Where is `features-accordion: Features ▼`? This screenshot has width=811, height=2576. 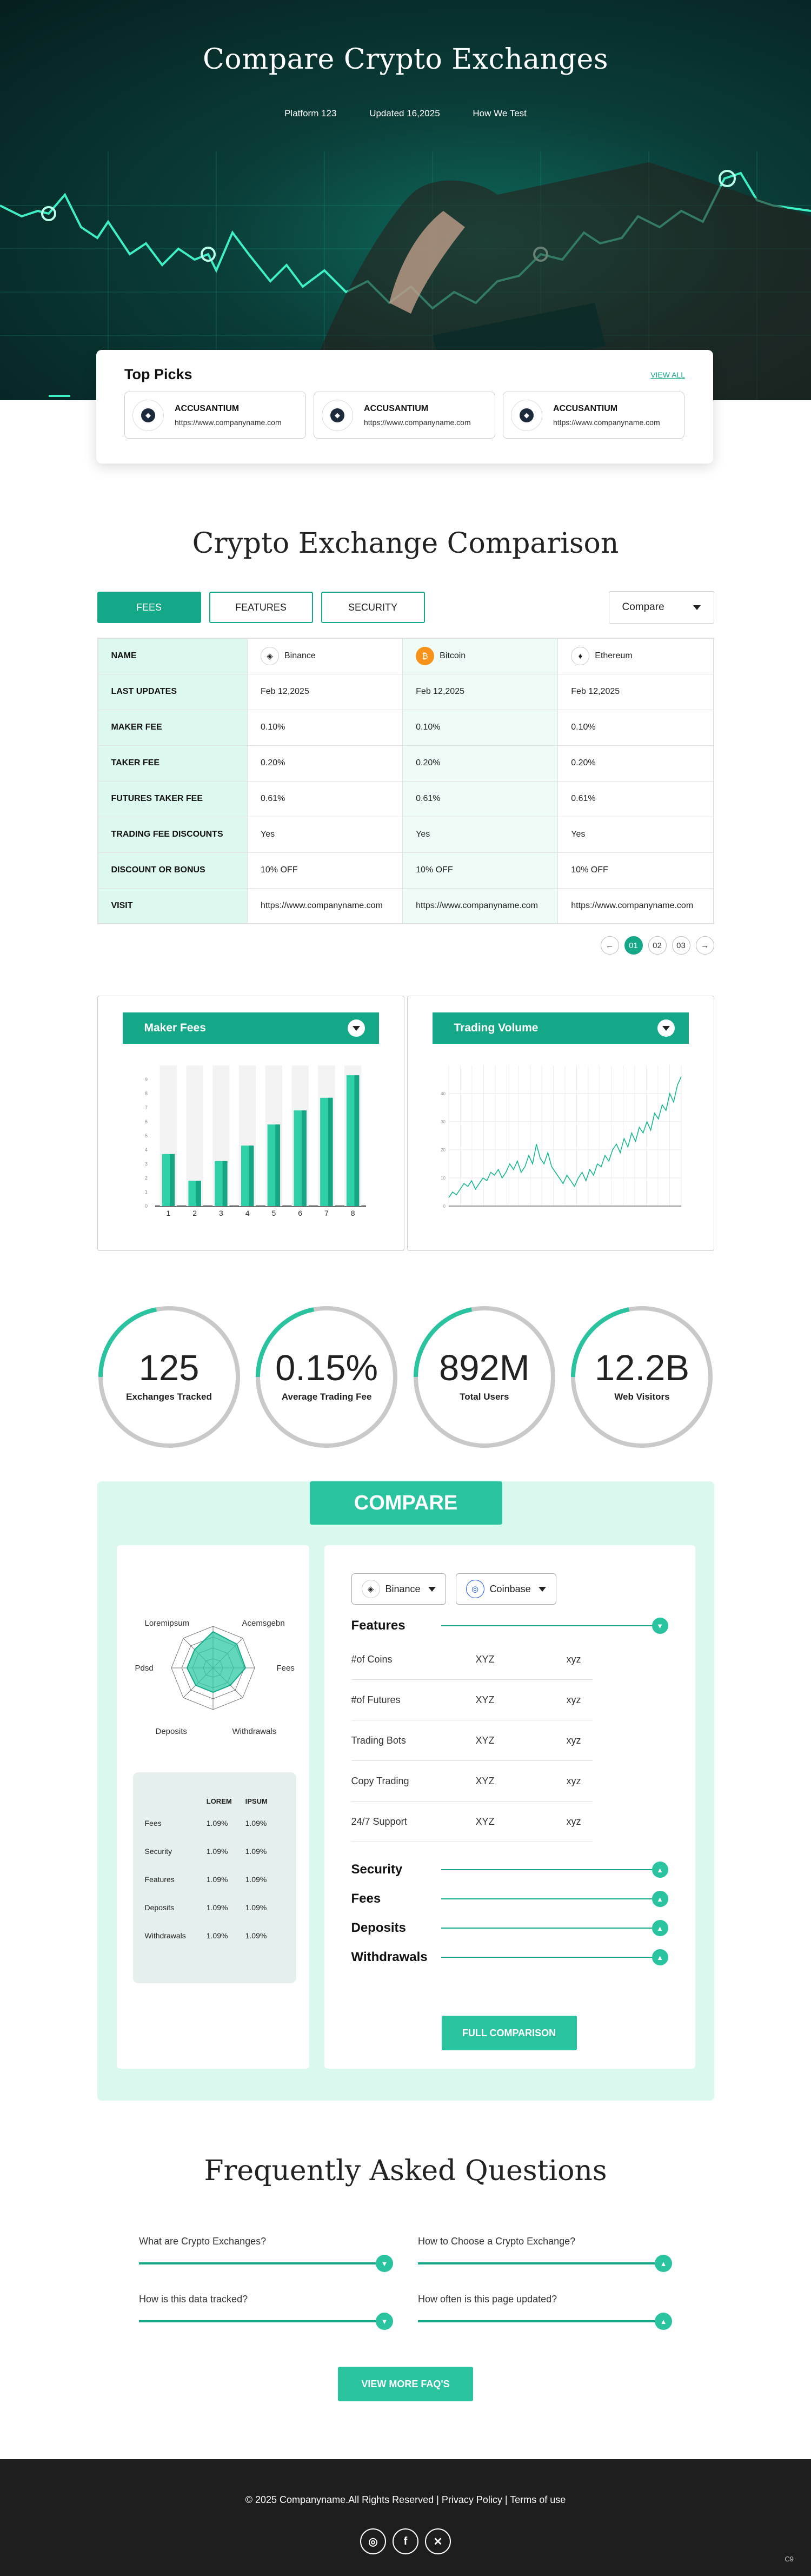
features-accordion: Features ▼ is located at coordinates (509, 1626).